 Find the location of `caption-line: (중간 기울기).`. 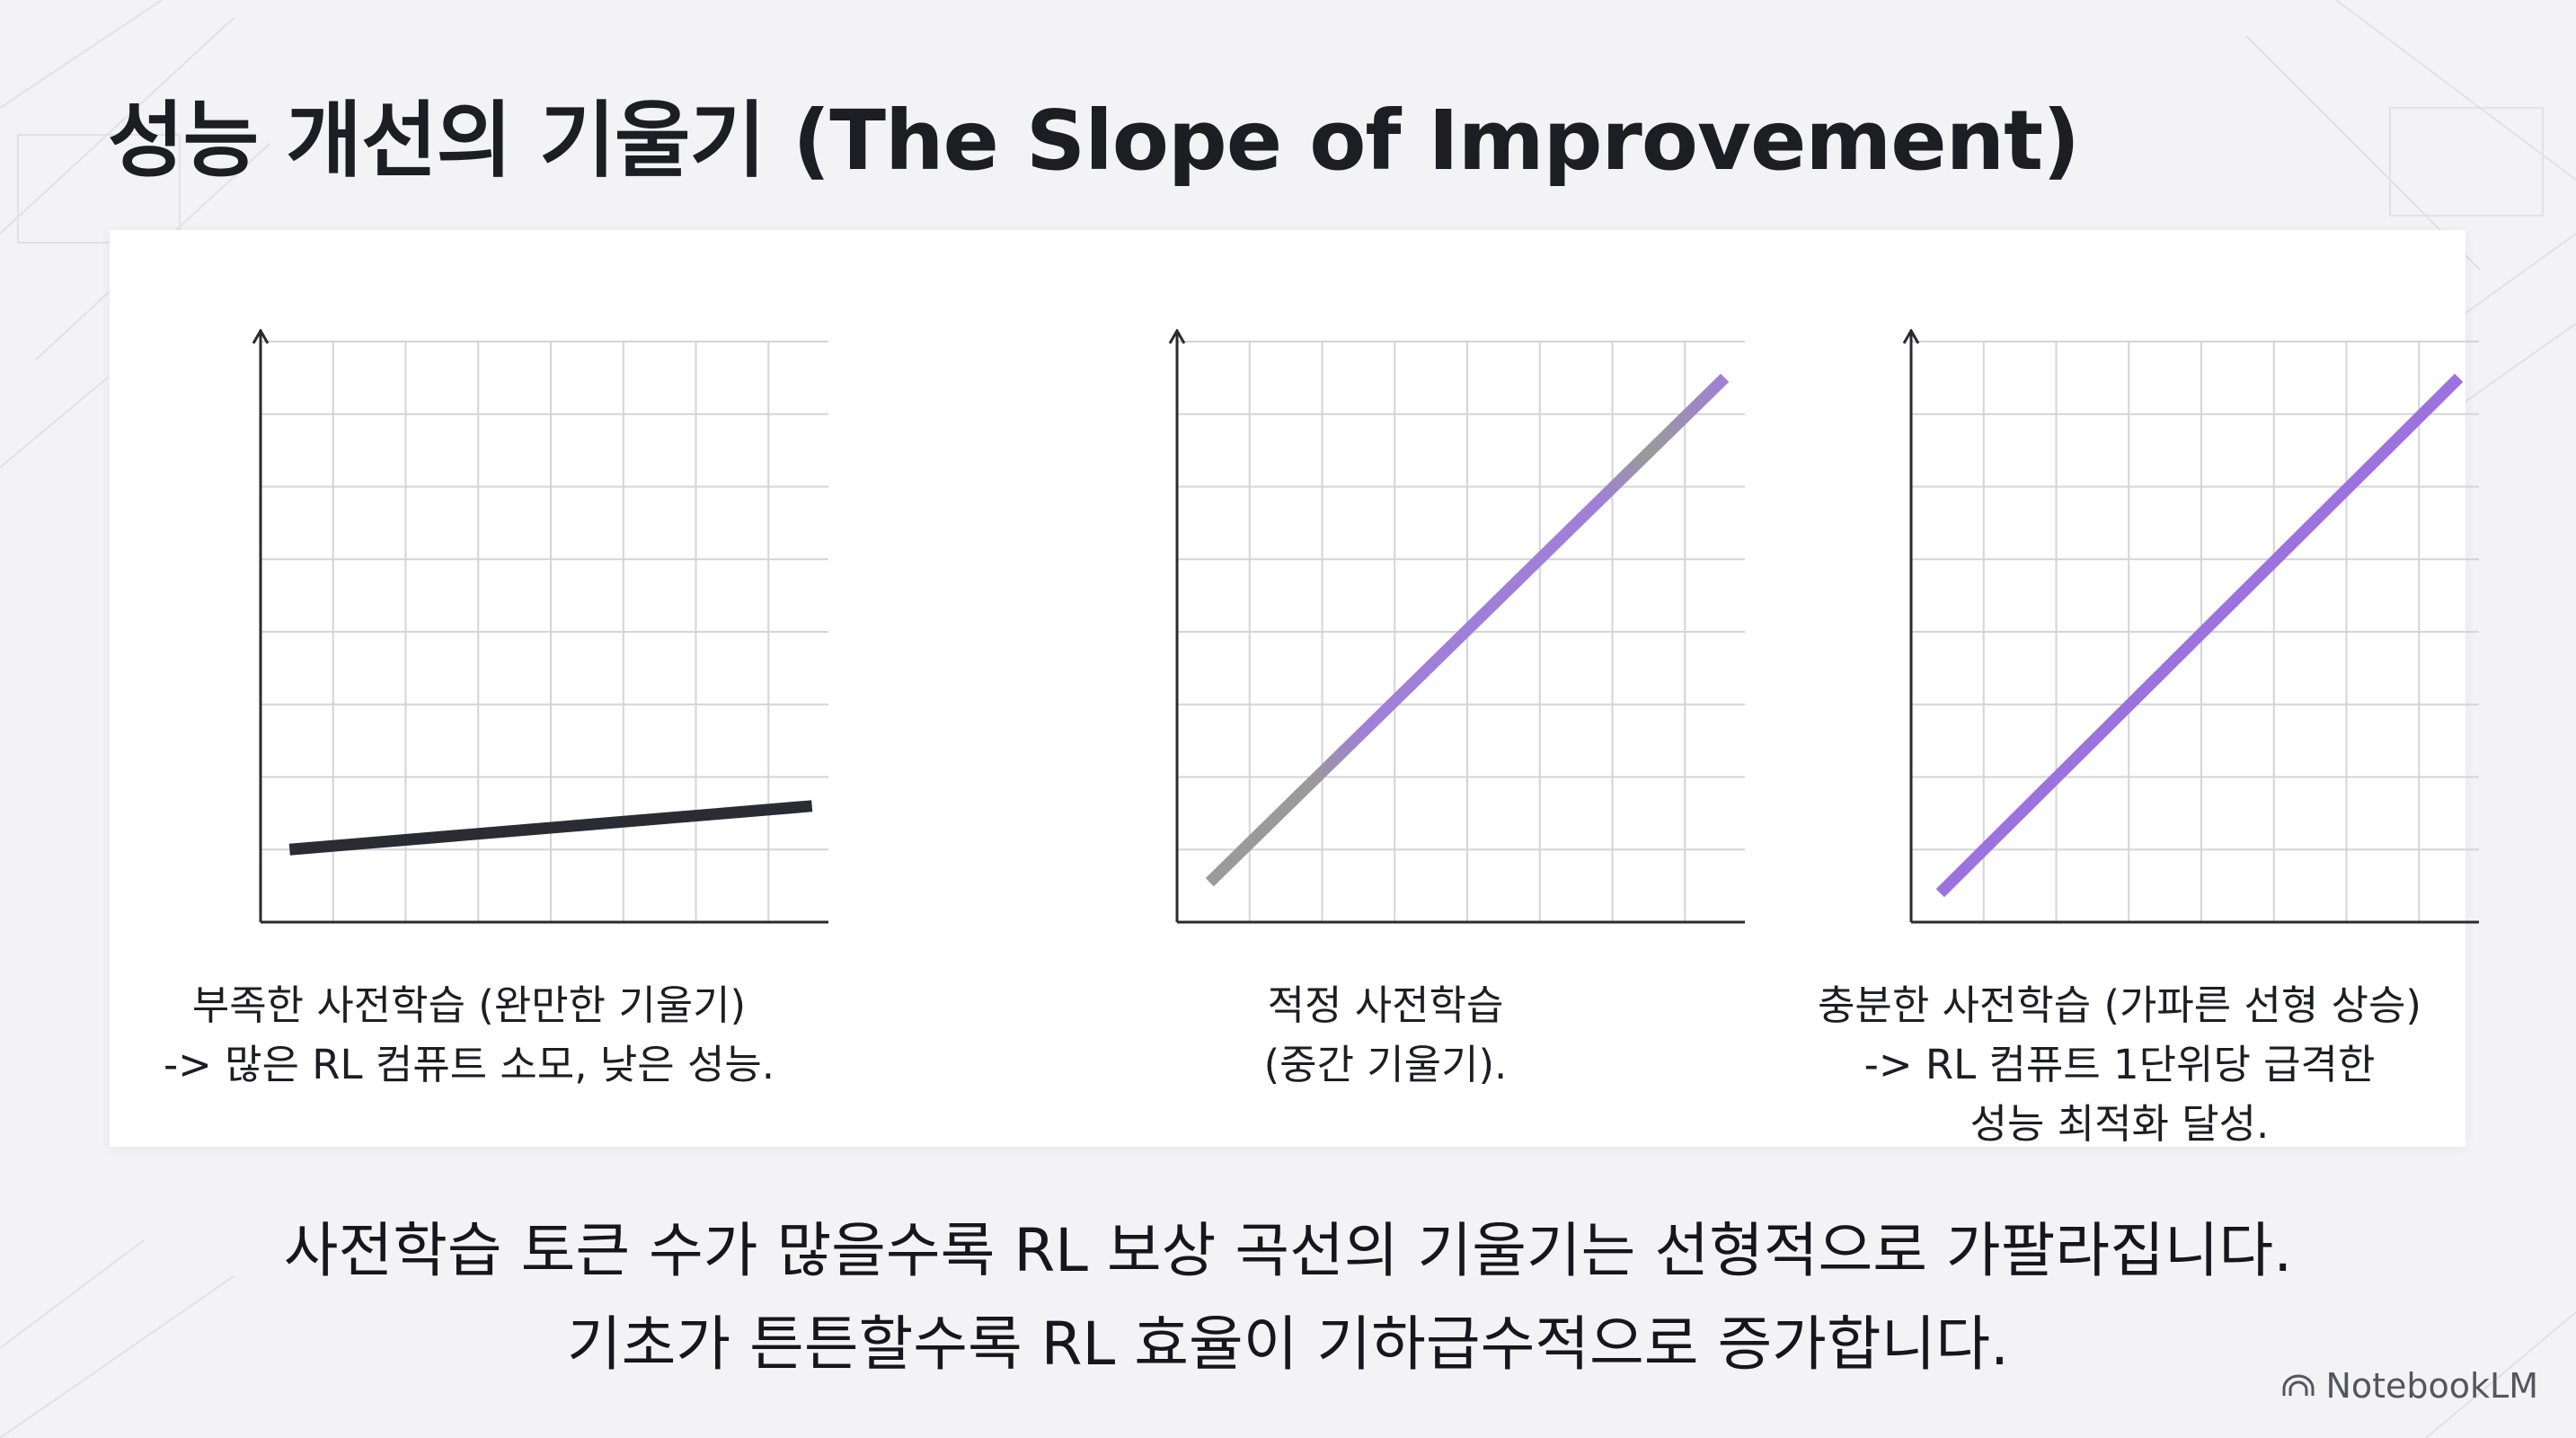

caption-line: (중간 기울기). is located at coordinates (1385, 1064).